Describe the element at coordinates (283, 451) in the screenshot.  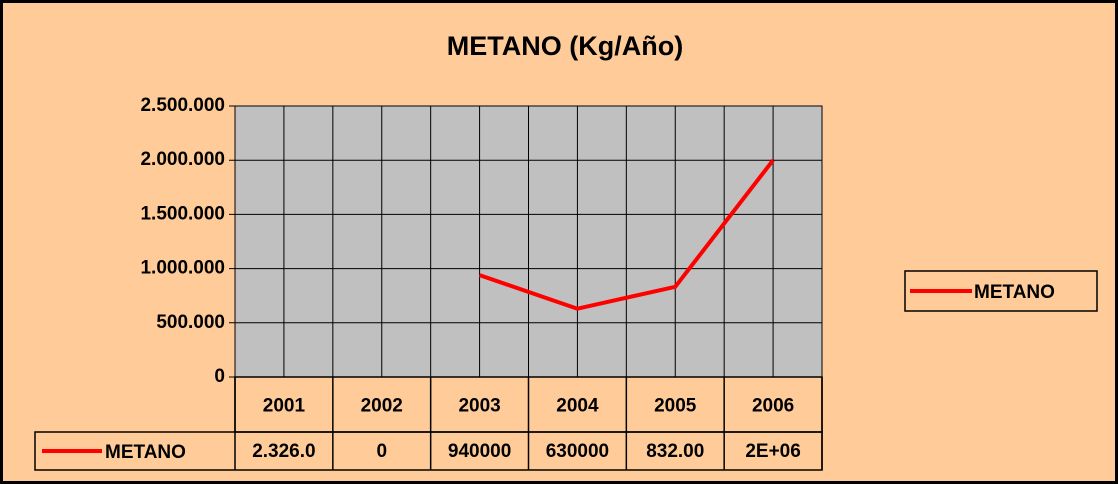
I see `table-value: 2.326.0` at that location.